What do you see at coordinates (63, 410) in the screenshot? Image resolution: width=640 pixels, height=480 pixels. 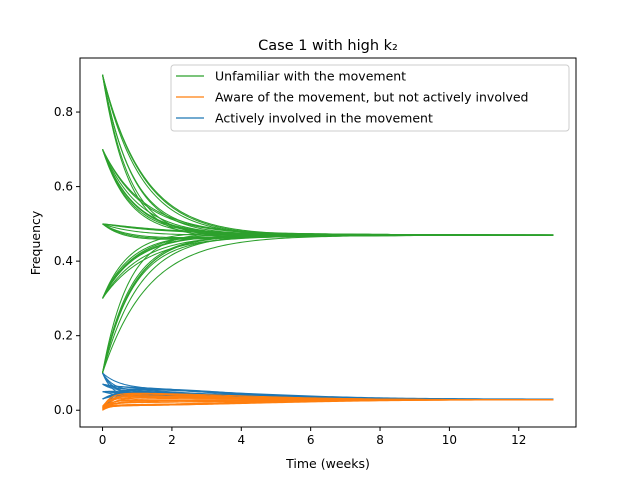 I see `y-tick-label: 0.0` at bounding box center [63, 410].